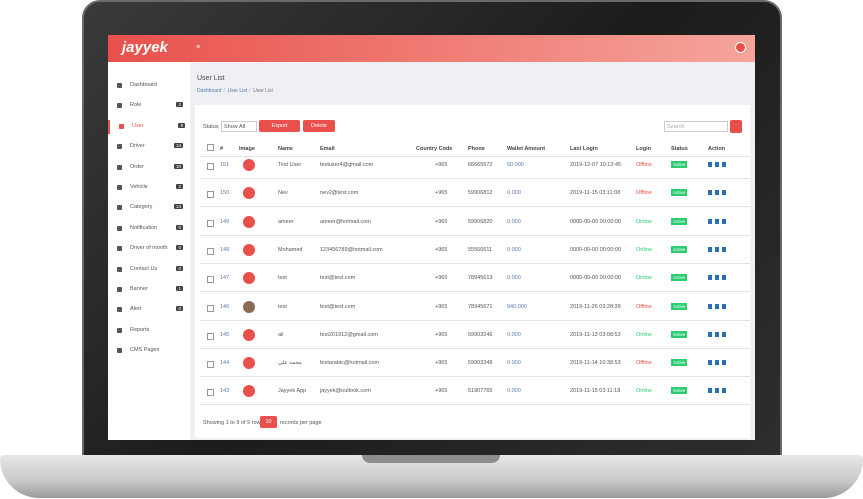 This screenshot has width=863, height=499. I want to click on column-header: Name, so click(285, 149).